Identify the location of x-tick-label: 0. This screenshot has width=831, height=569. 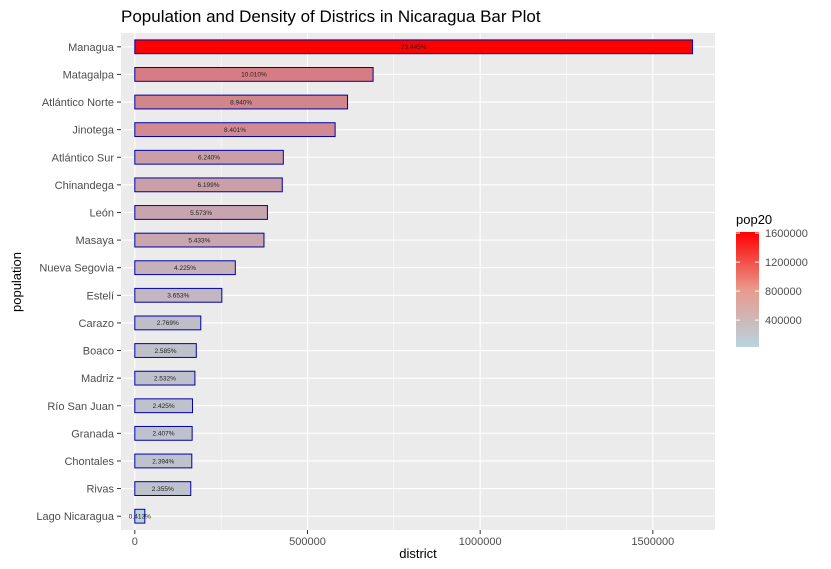
(135, 542).